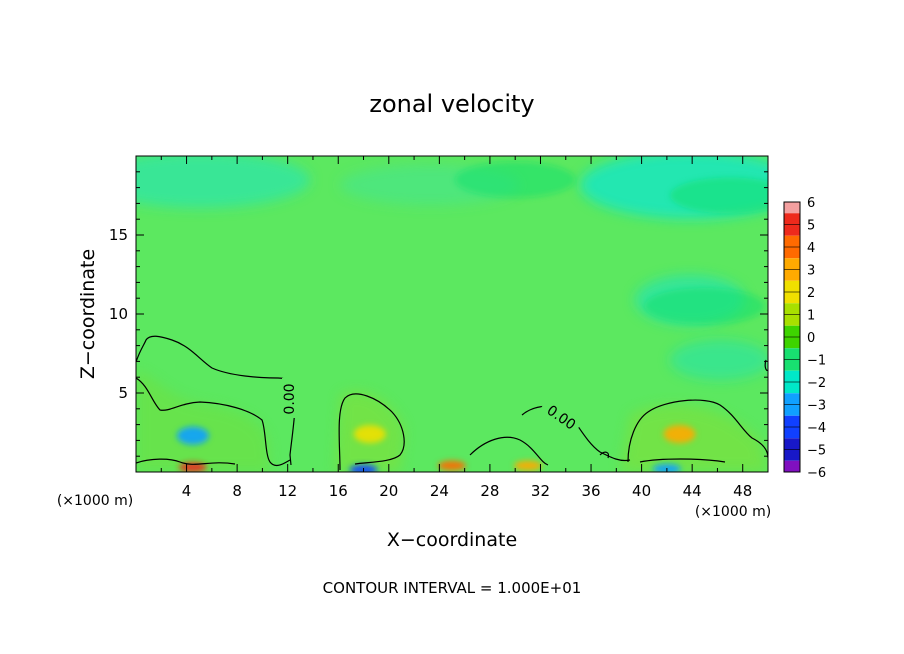 The width and height of the screenshot is (904, 654). What do you see at coordinates (203, 421) in the screenshot?
I see `field-lower-shading` at bounding box center [203, 421].